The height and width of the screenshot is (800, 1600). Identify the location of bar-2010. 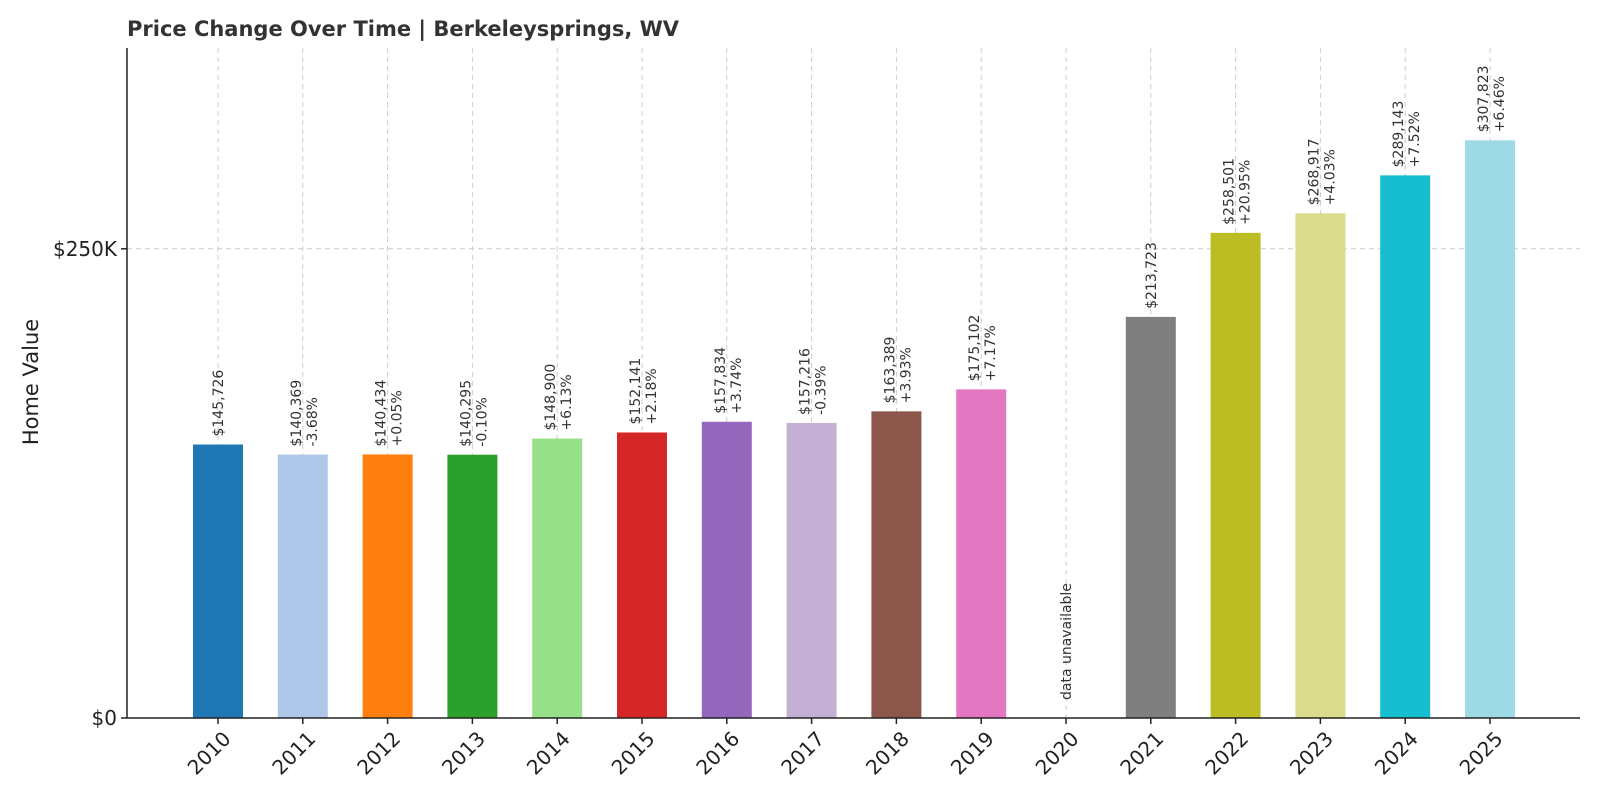
(218, 581).